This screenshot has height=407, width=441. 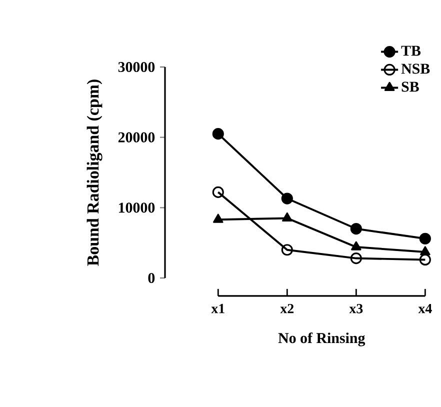 What do you see at coordinates (136, 137) in the screenshot?
I see `y-tick-label: 20000` at bounding box center [136, 137].